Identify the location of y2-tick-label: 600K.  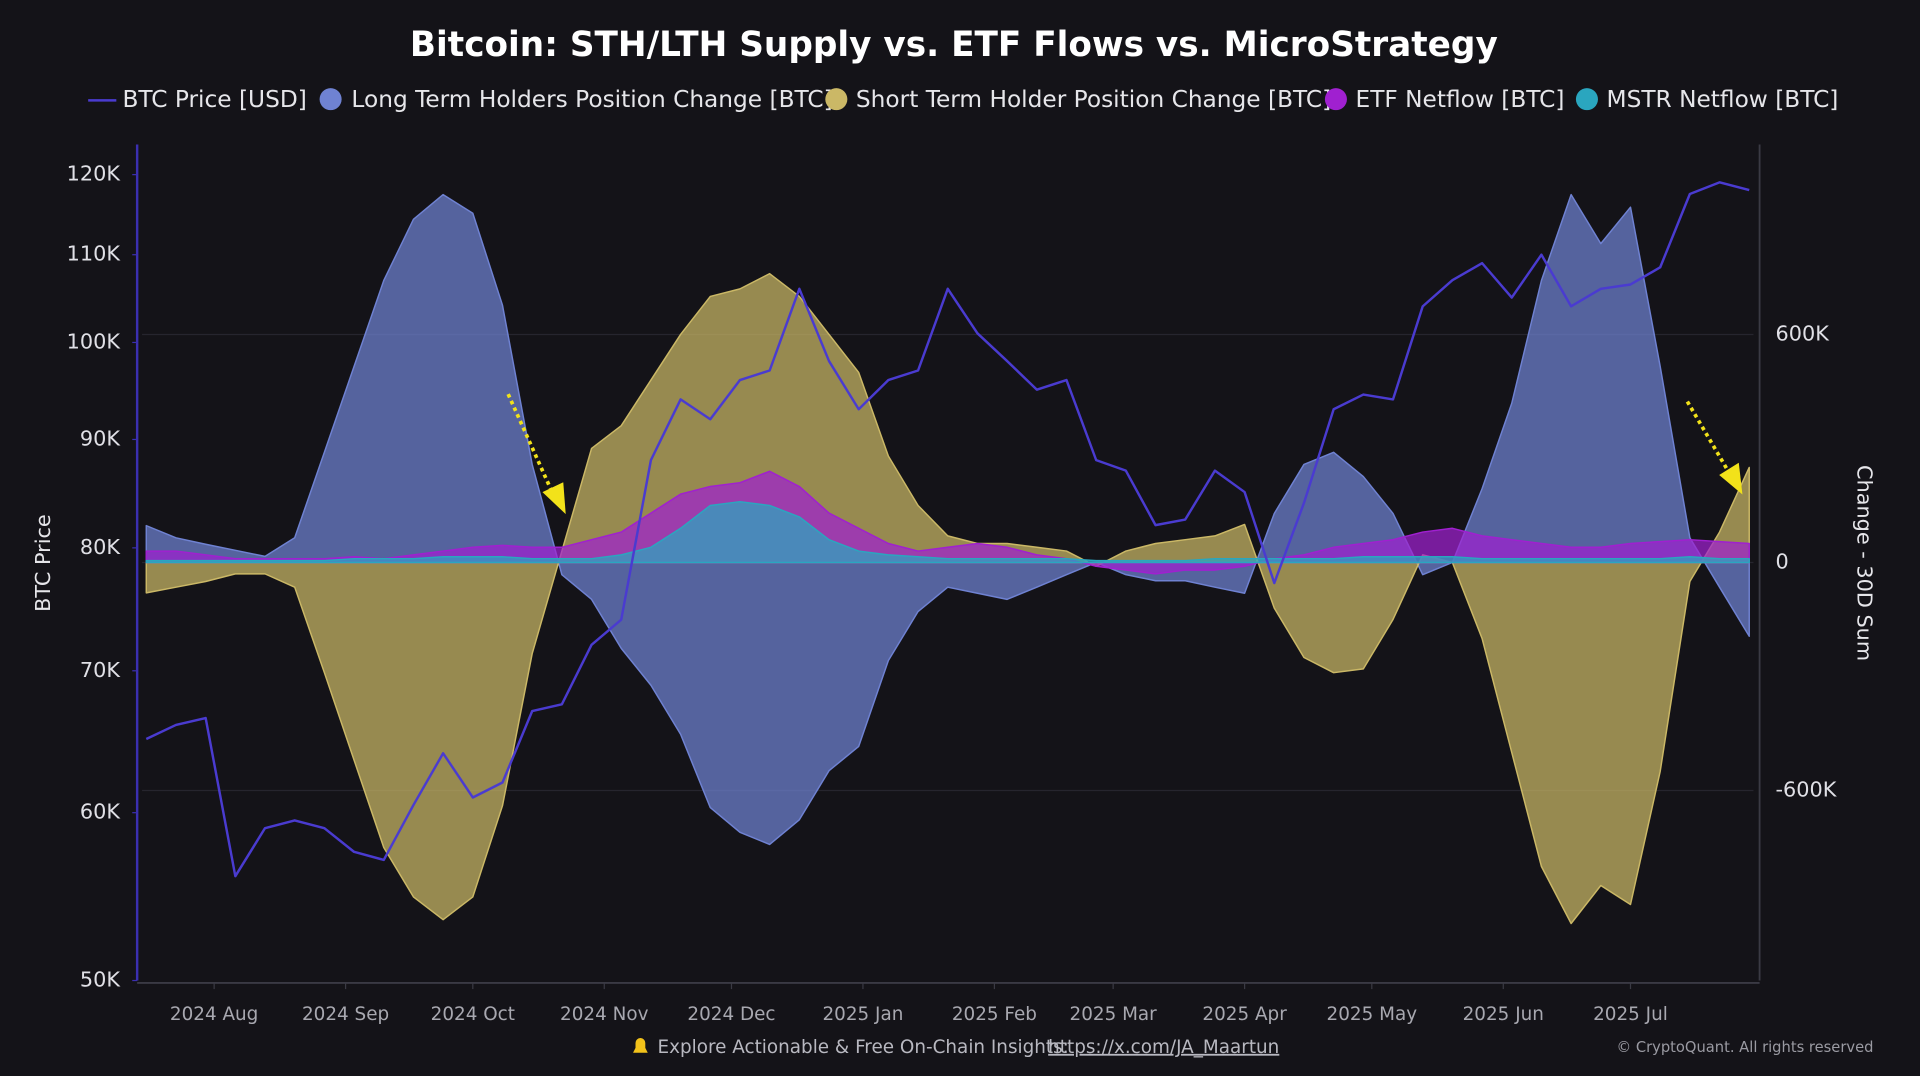
(1803, 333).